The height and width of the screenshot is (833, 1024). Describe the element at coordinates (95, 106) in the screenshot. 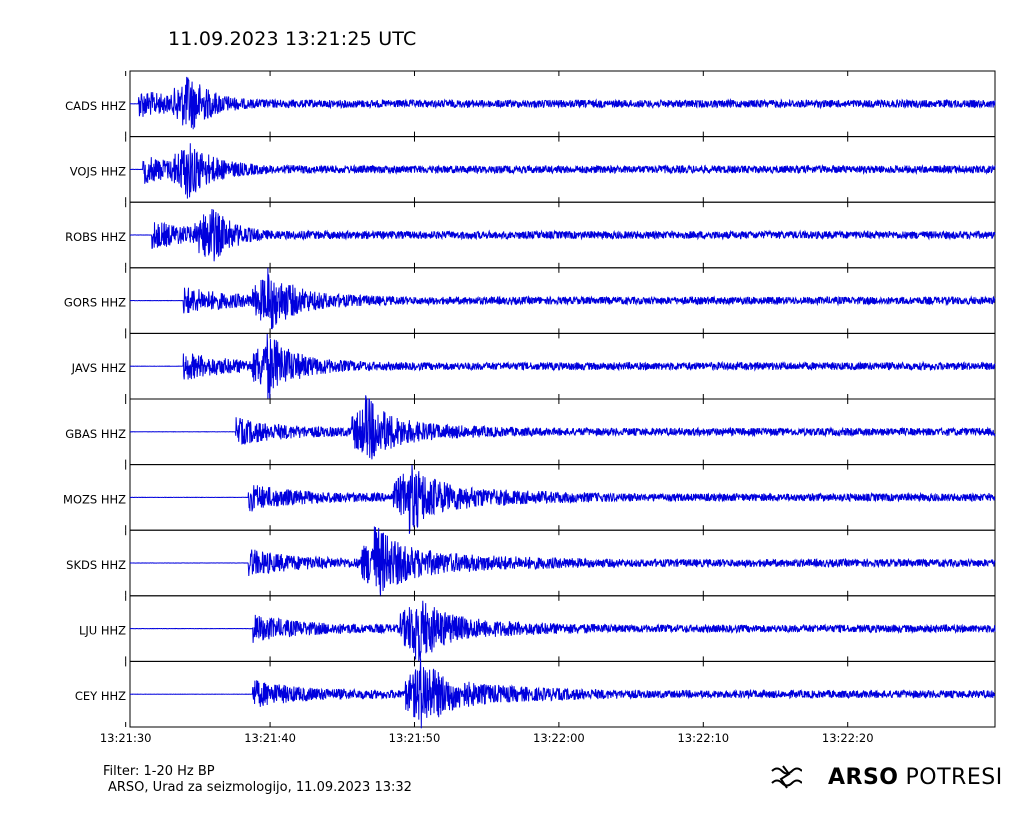

I see `trace-label: CADS HHZ` at that location.